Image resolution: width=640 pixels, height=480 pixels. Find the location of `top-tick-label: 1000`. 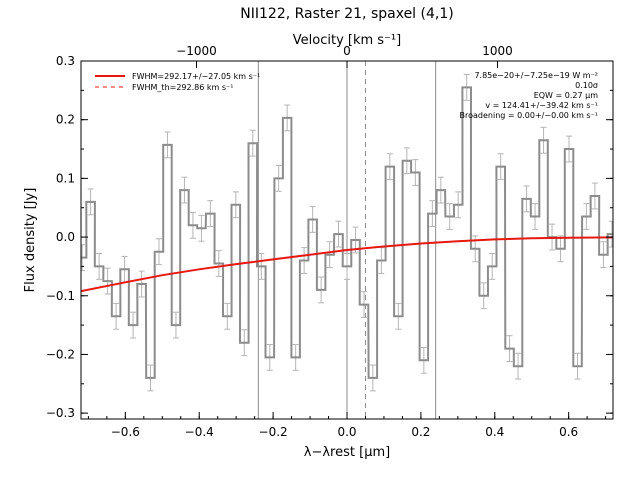

top-tick-label: 1000 is located at coordinates (497, 51).